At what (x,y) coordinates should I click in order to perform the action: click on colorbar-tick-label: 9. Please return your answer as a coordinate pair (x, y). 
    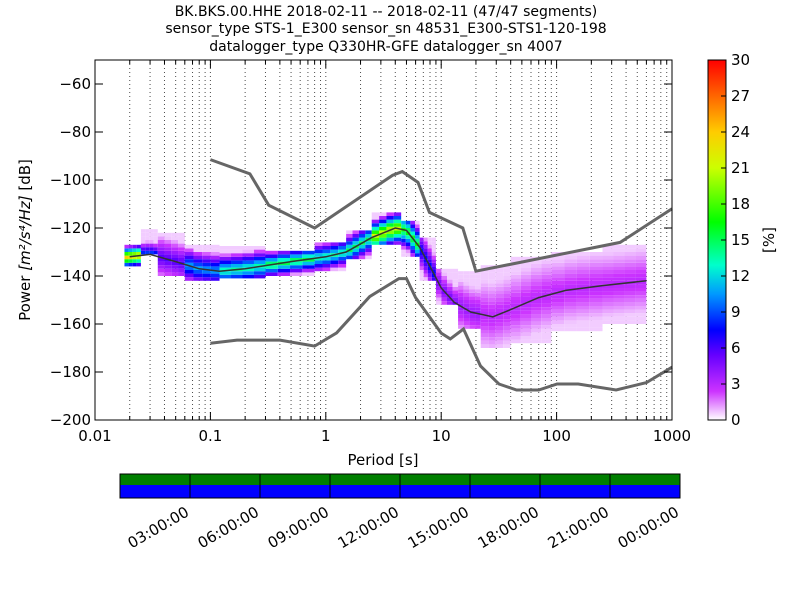
    Looking at the image, I should click on (736, 312).